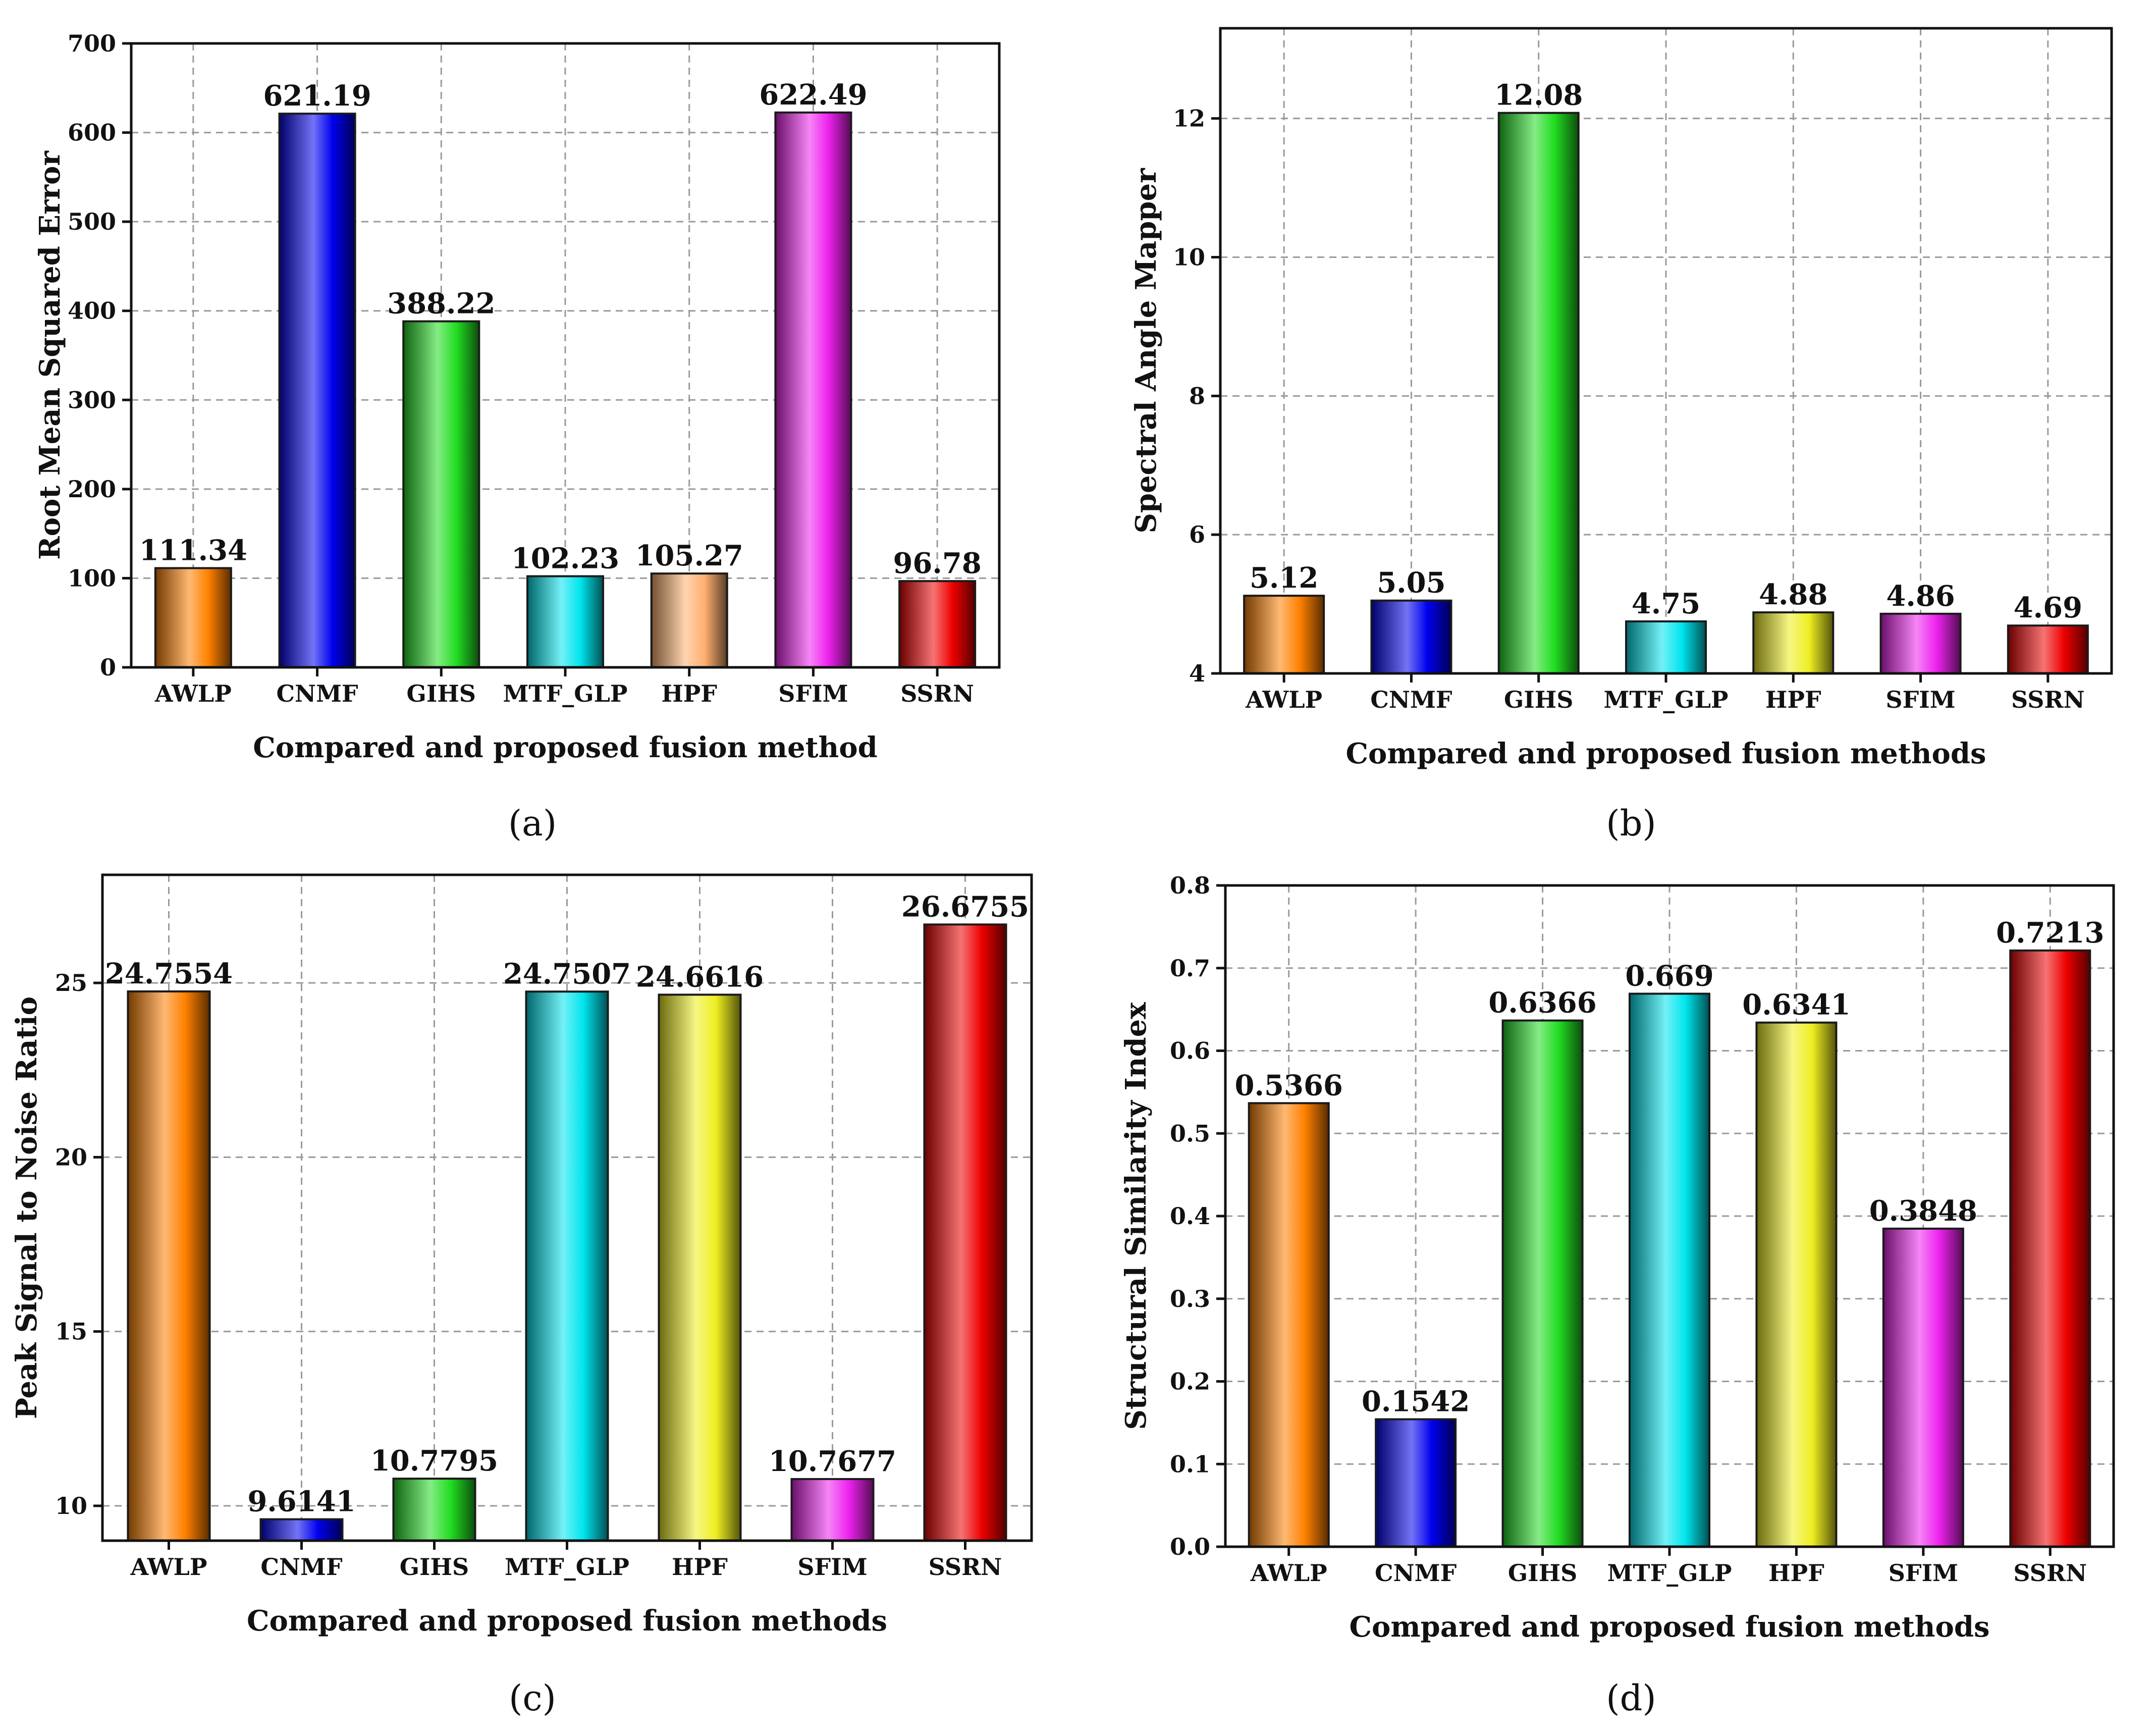  Describe the element at coordinates (1146, 351) in the screenshot. I see `y-axis-label: Spectral Angle Mapper` at that location.